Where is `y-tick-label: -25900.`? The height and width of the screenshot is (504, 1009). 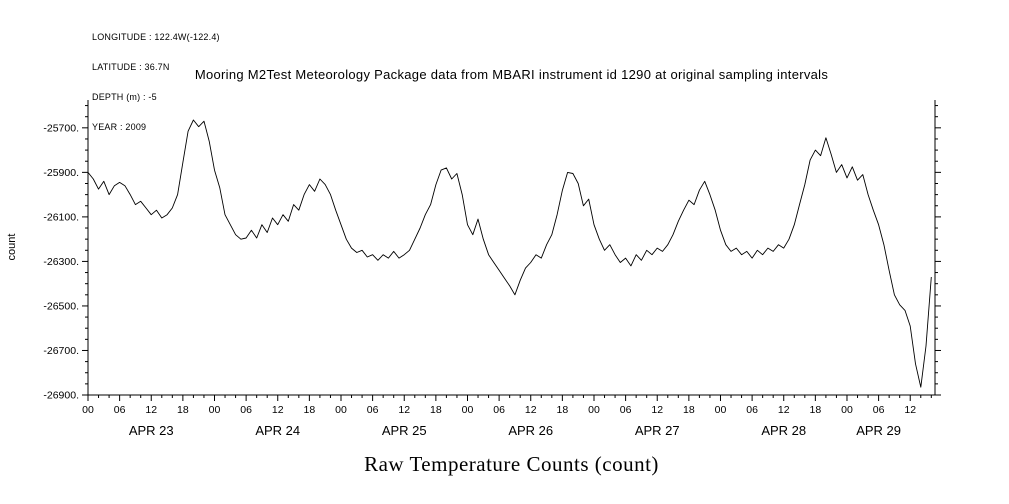 y-tick-label: -25900. is located at coordinates (61, 173).